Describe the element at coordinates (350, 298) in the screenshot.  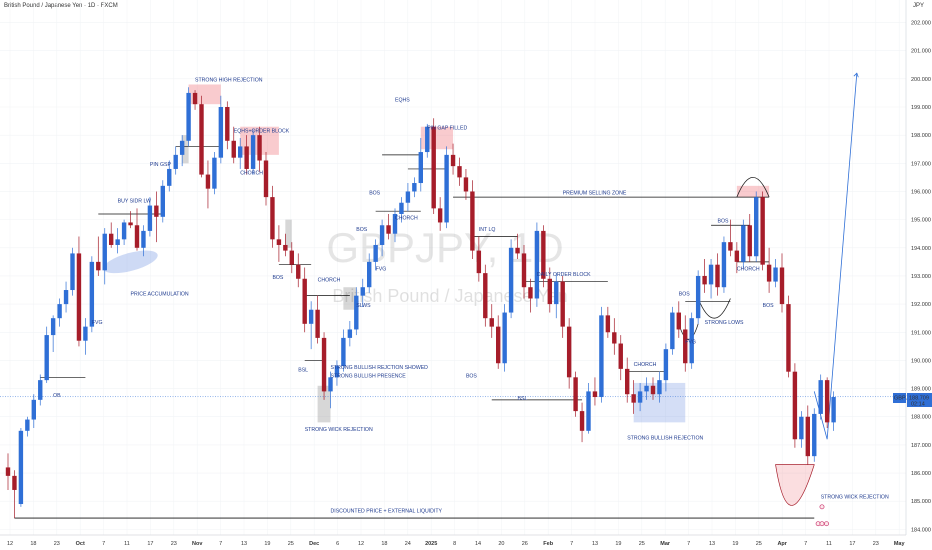
I see `zone-slws-gray` at that location.